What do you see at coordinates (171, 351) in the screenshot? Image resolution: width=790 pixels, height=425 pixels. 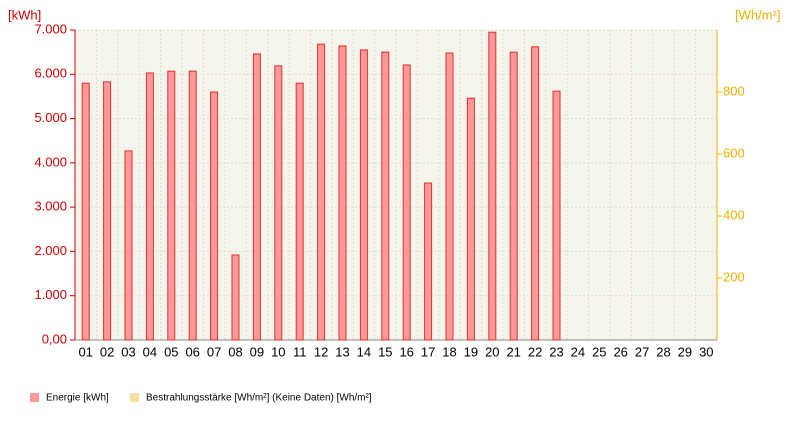 I see `x-tick-label: 05` at bounding box center [171, 351].